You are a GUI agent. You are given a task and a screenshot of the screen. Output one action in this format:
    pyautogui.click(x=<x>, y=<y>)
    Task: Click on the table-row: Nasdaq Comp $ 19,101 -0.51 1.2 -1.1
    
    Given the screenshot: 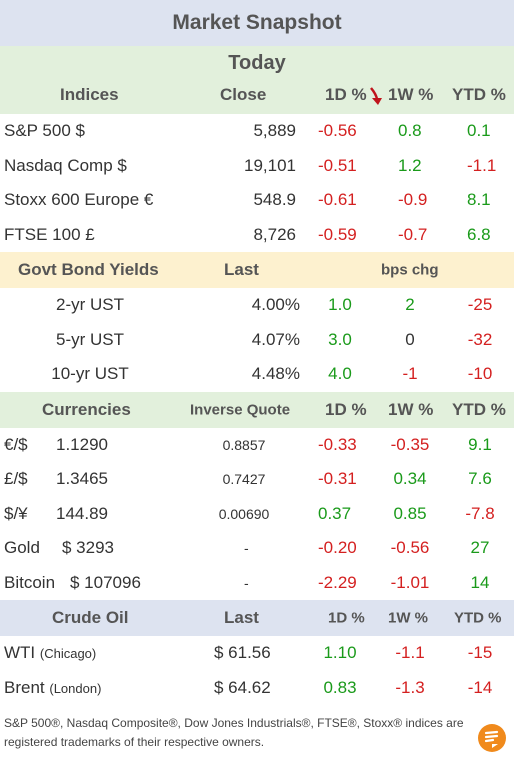 What is the action you would take?
    pyautogui.click(x=257, y=166)
    